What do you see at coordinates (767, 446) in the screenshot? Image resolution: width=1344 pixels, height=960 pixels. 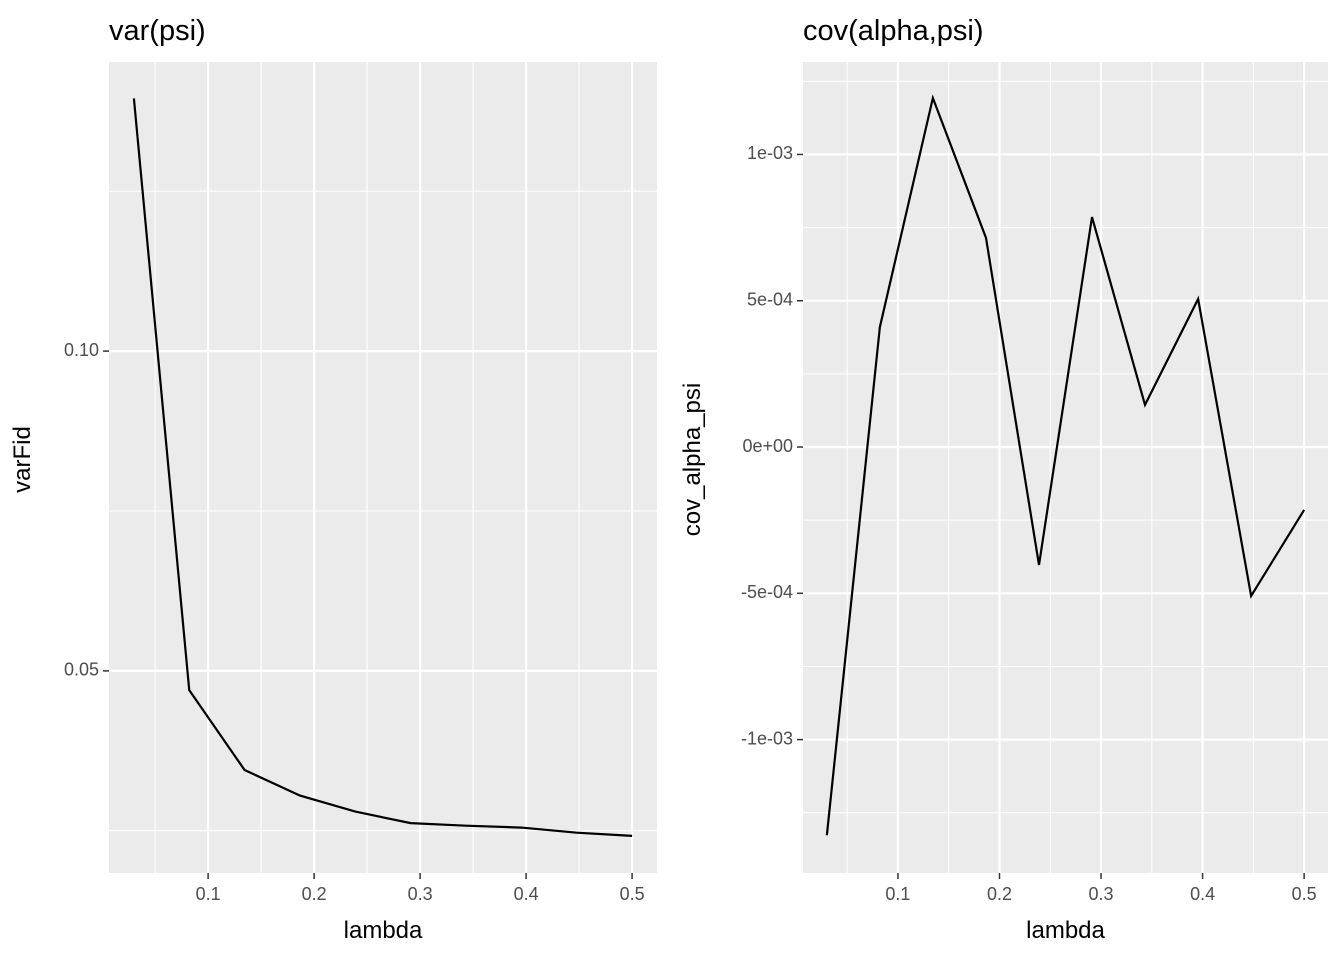 I see `y-tick-label: 0e+00` at bounding box center [767, 446].